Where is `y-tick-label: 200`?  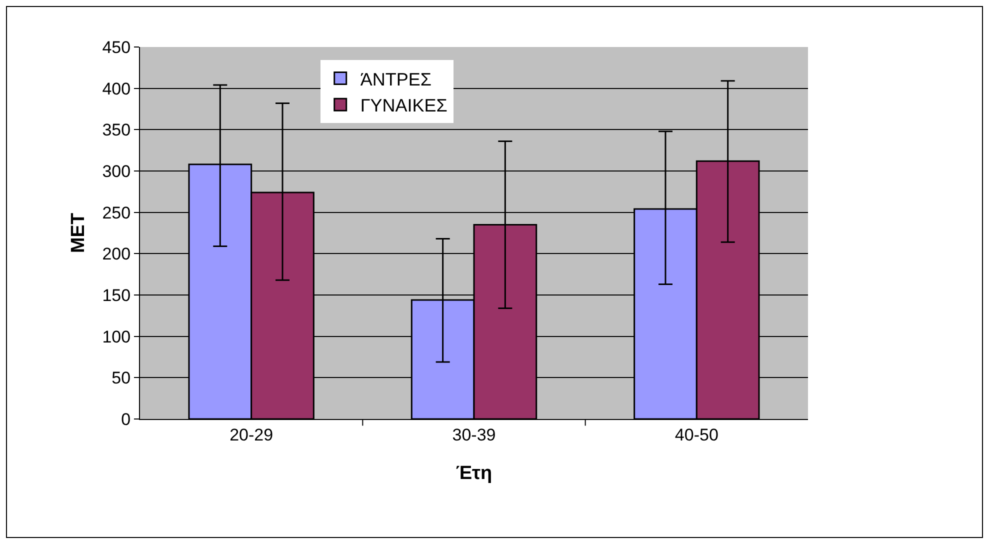
y-tick-label: 200 is located at coordinates (116, 254).